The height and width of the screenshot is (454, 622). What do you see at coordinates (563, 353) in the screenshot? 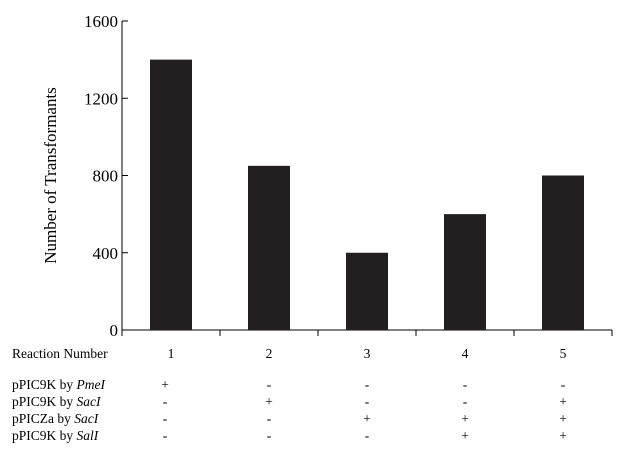
I see `reaction-number: 5` at bounding box center [563, 353].